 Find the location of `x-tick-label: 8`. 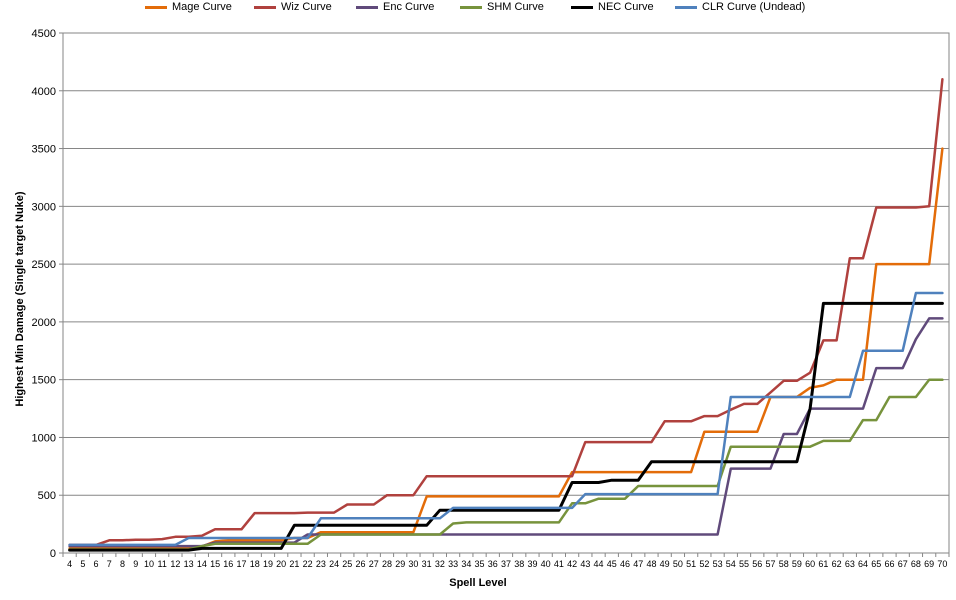

x-tick-label: 8 is located at coordinates (122, 564).